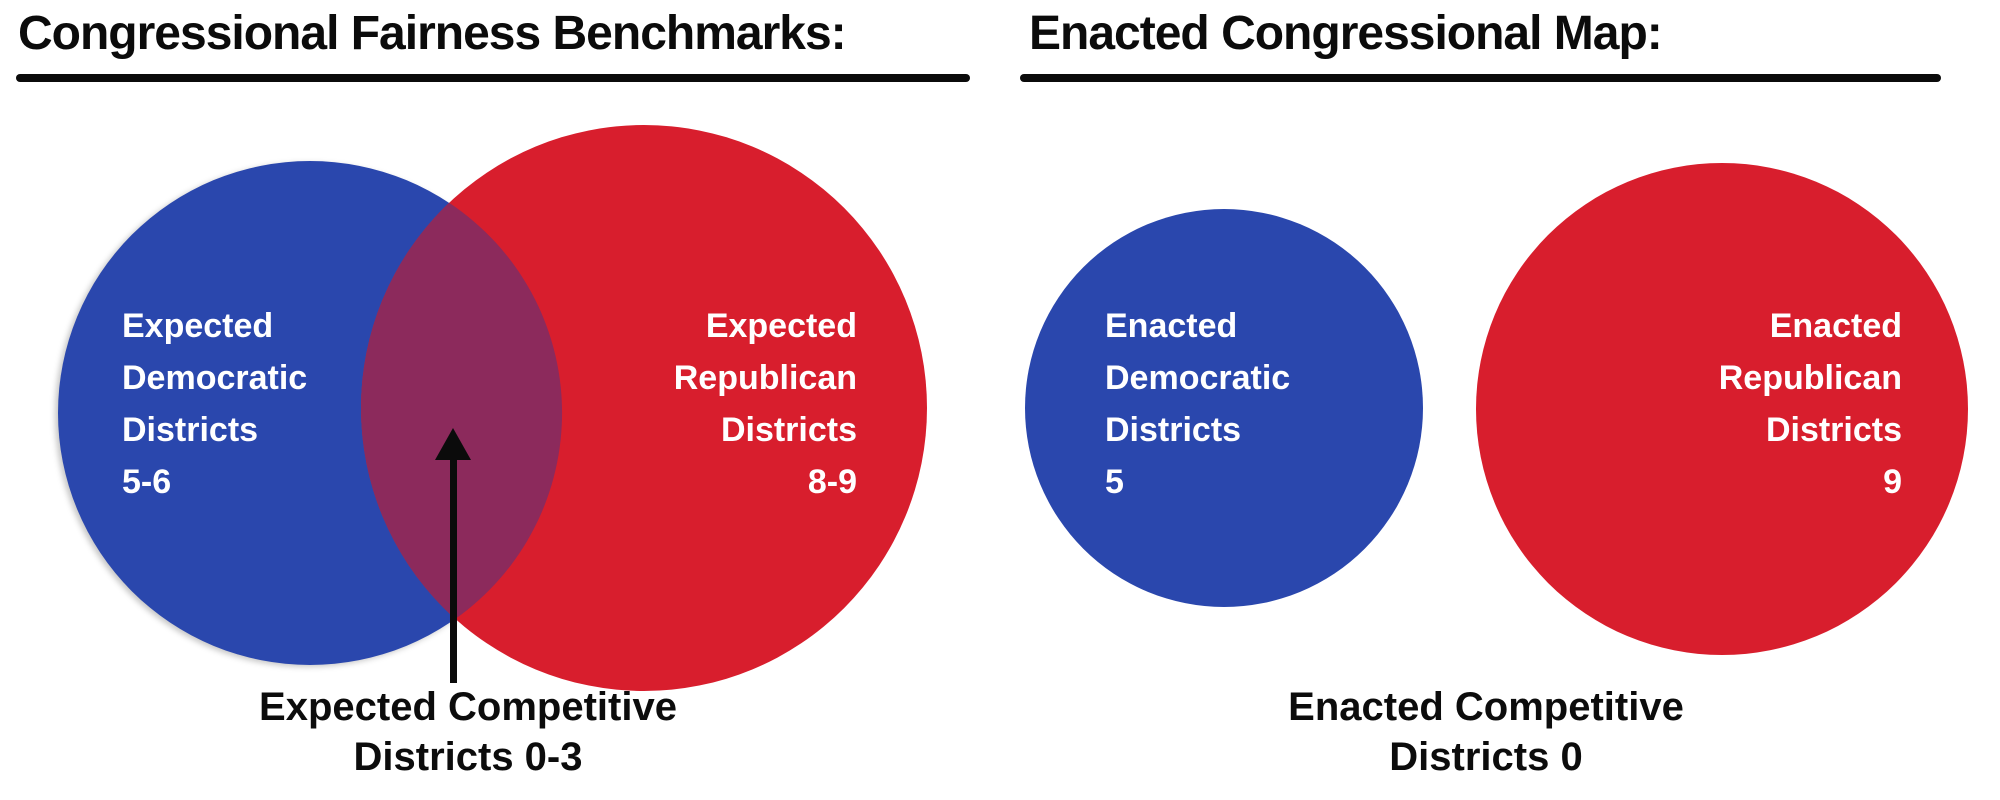  I want to click on label-line: Districts 0-3, so click(468, 757).